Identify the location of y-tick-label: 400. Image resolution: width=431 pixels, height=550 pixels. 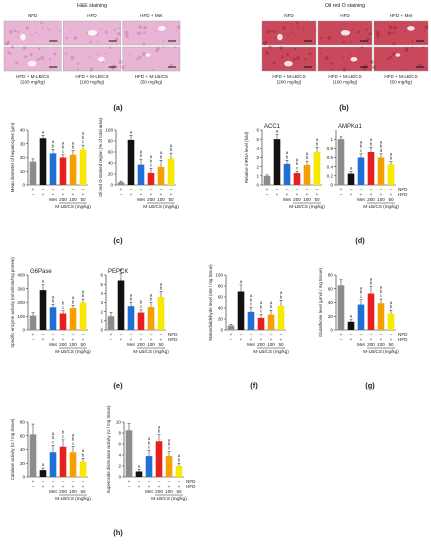
(21, 275).